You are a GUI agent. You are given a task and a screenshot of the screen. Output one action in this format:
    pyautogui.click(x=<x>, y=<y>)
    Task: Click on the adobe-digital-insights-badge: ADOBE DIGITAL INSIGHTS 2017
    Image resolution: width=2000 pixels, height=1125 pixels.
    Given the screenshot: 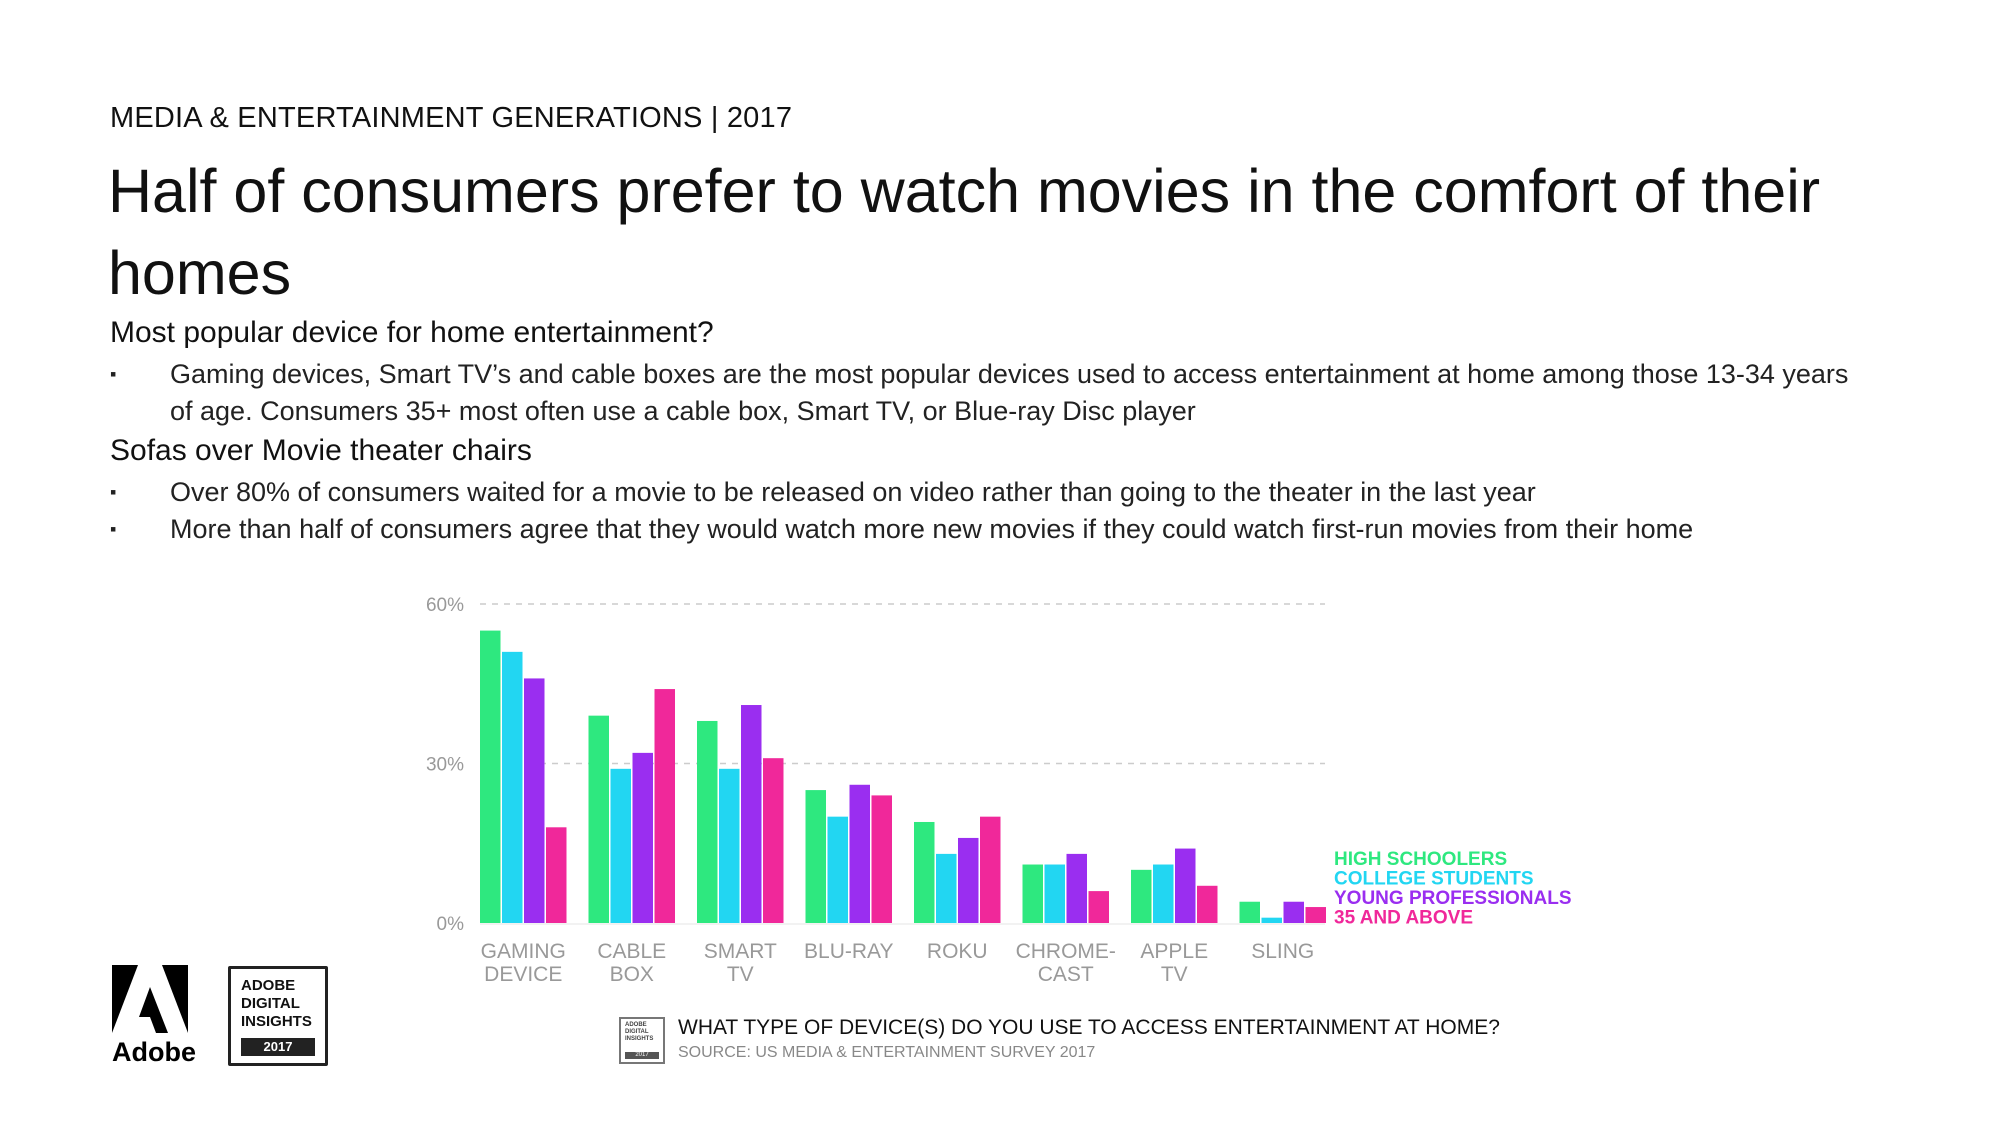 What is the action you would take?
    pyautogui.click(x=278, y=1016)
    